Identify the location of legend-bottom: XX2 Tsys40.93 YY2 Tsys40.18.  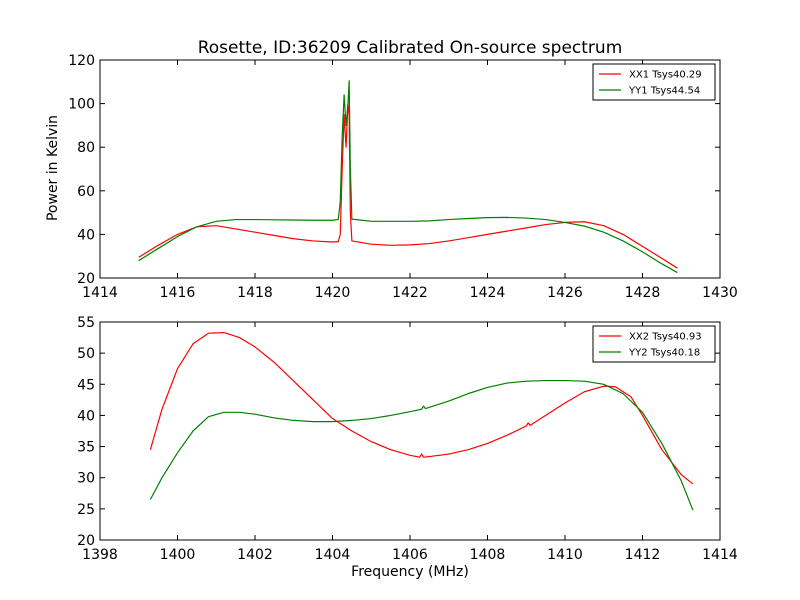
(654, 344).